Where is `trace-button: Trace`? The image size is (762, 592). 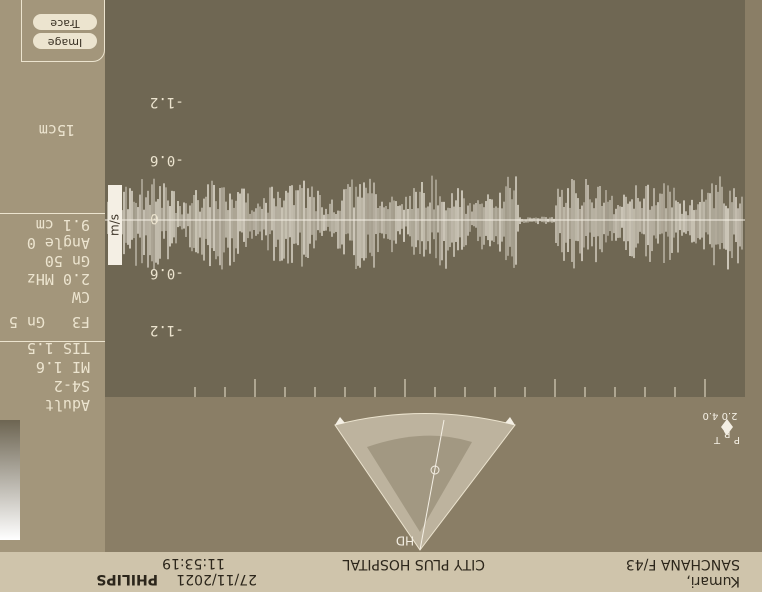
trace-button: Trace is located at coordinates (65, 22).